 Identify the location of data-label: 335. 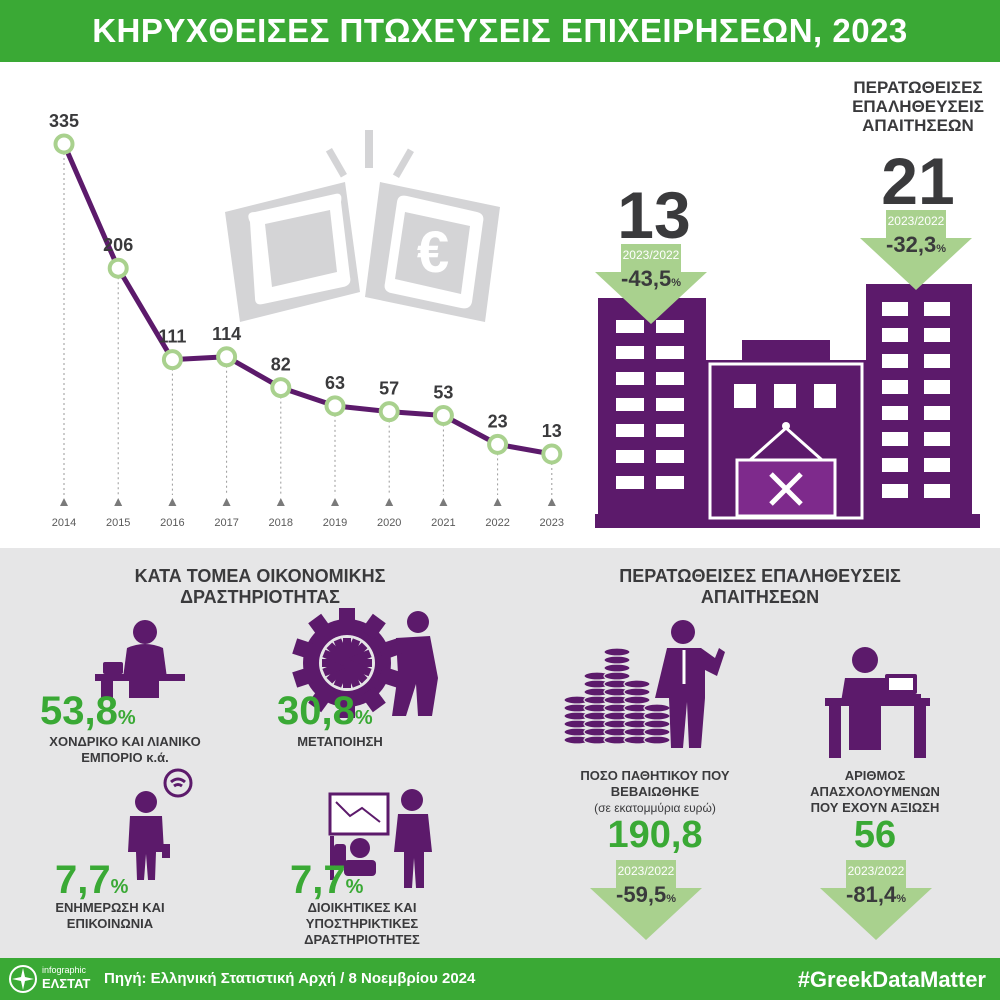
(64, 121).